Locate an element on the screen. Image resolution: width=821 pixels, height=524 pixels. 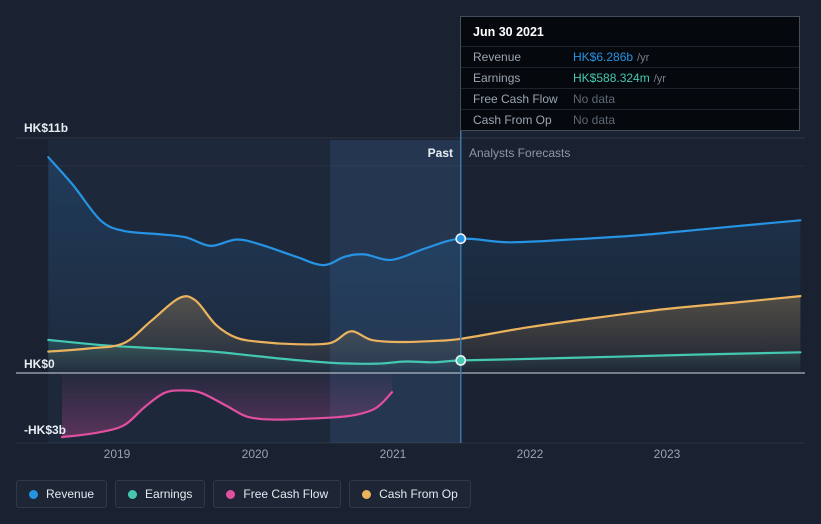
earnings-line is located at coordinates (424, 351).